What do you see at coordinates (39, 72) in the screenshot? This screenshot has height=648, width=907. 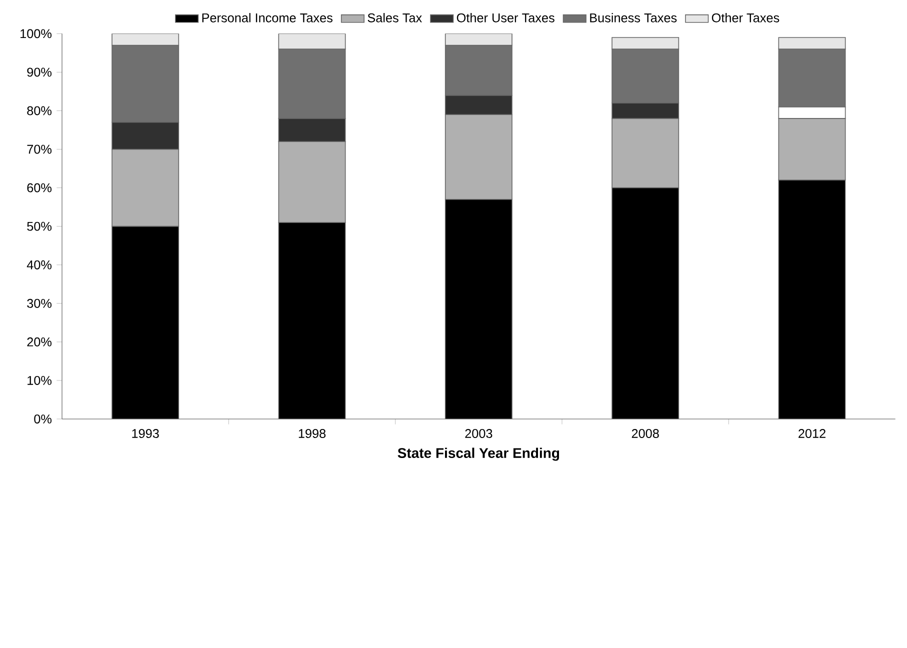 I see `y-tick-label: 90%` at bounding box center [39, 72].